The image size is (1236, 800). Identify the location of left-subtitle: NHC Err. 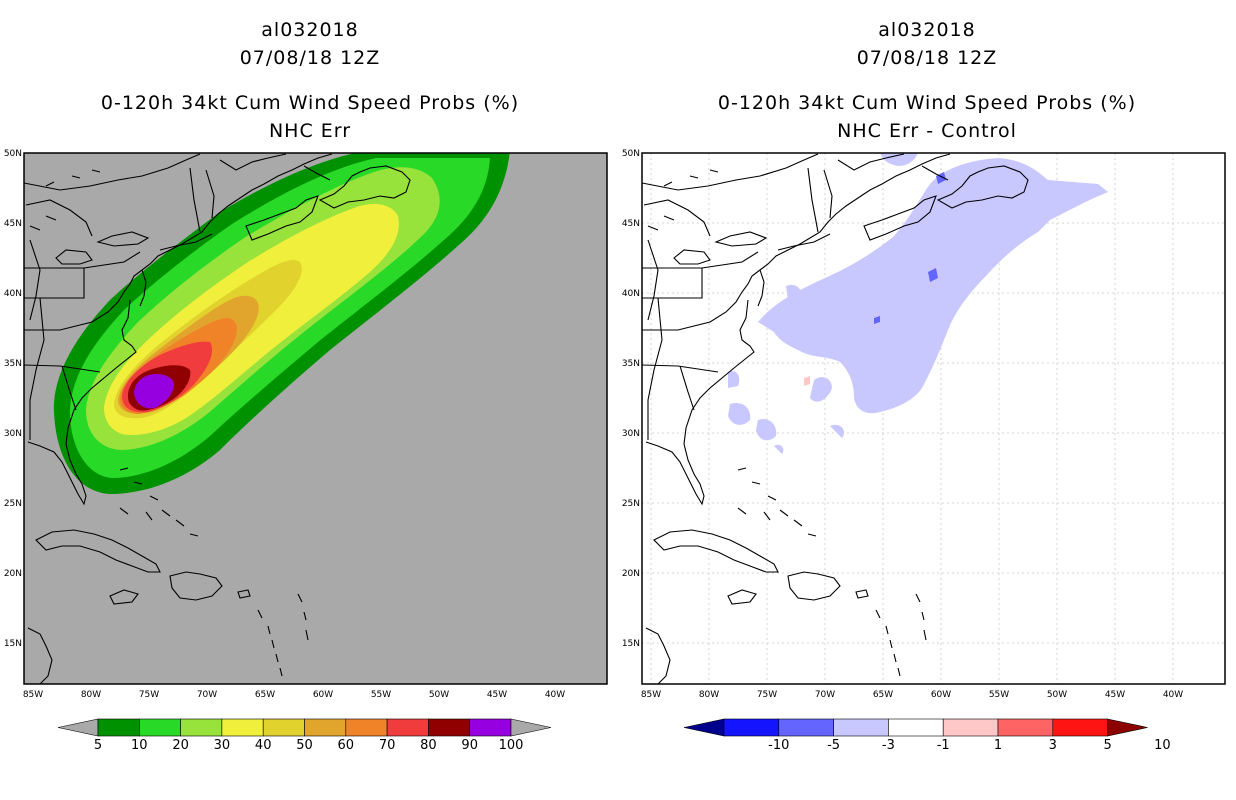
(310, 131).